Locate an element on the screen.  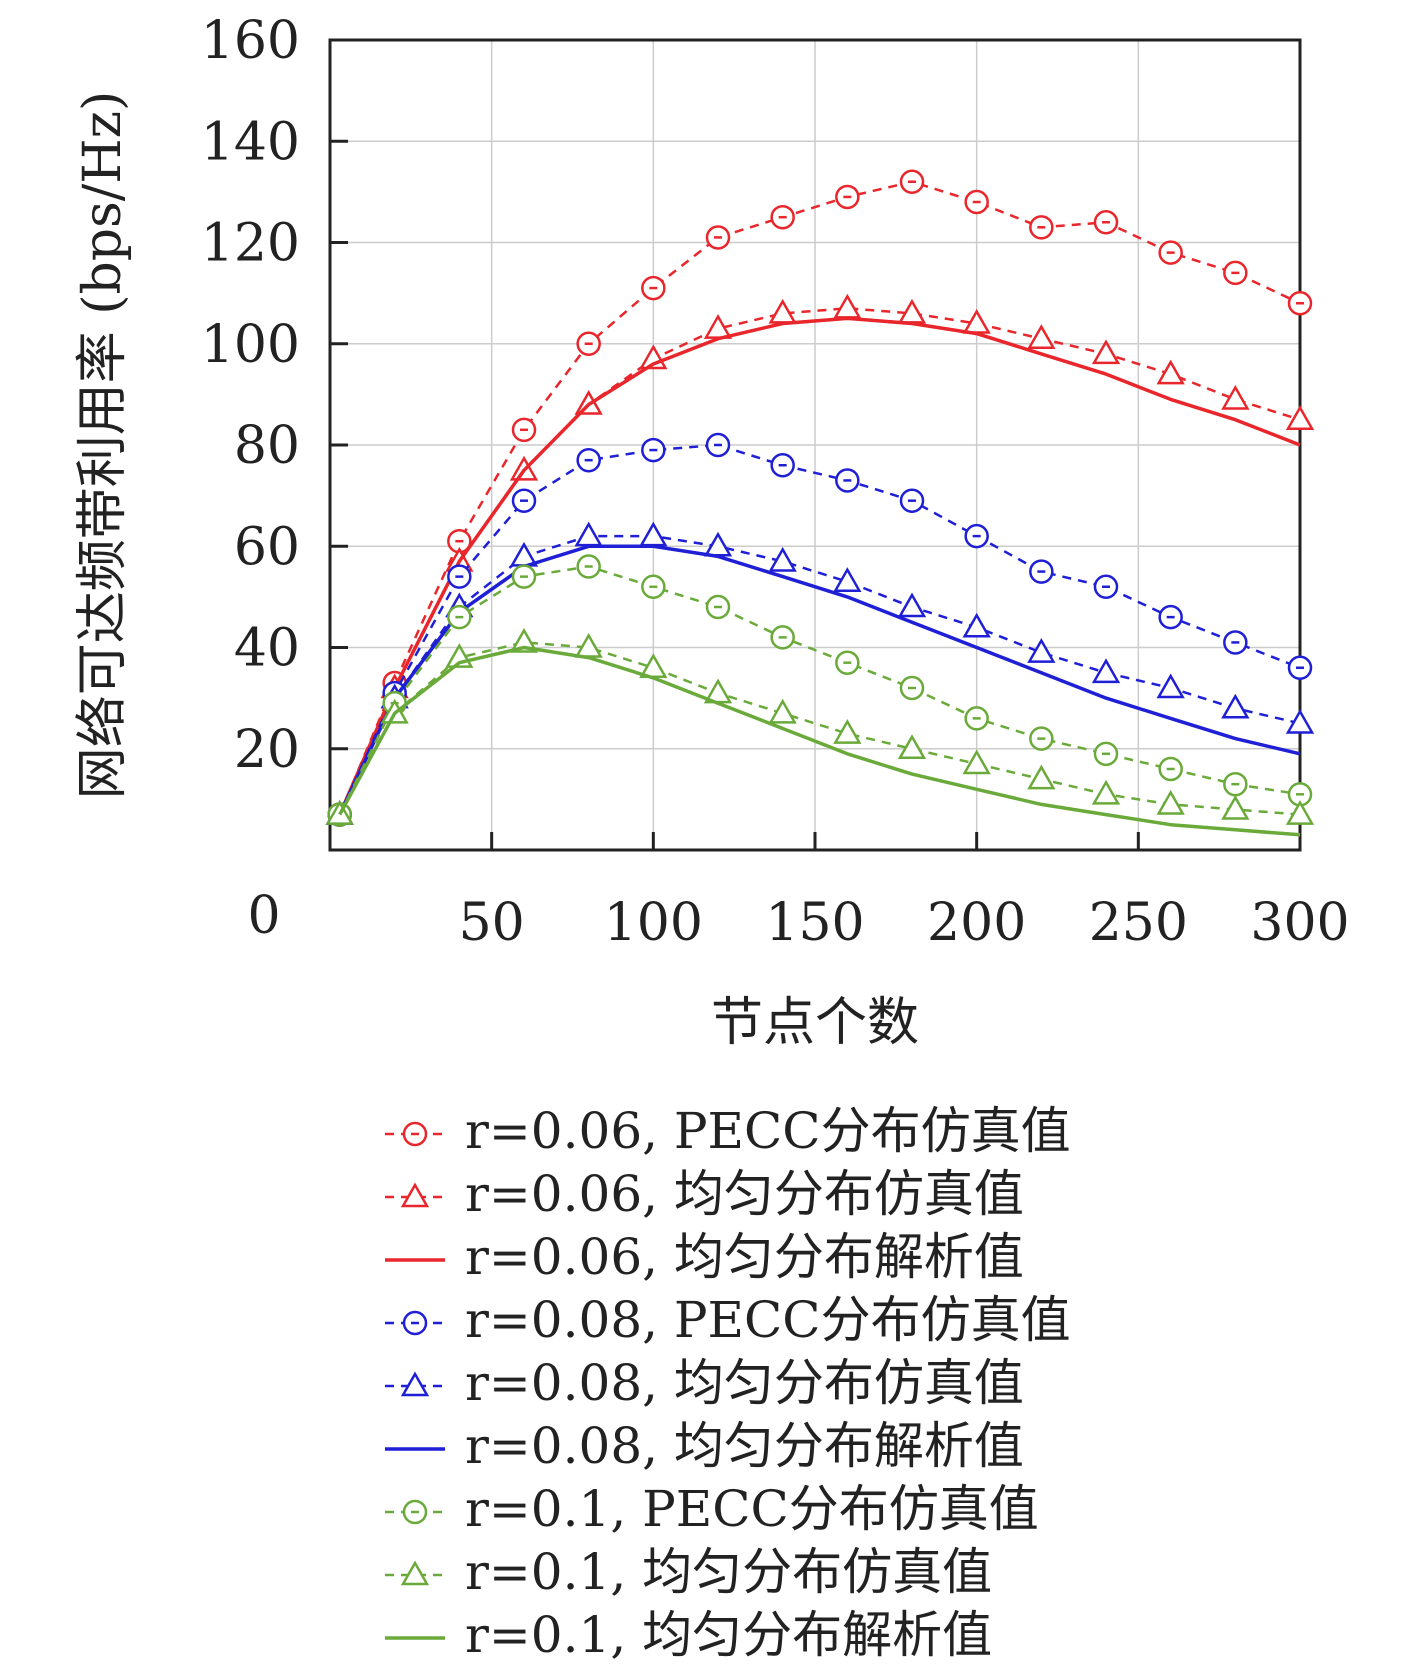
legend-label: r=0.1, 均匀分布解析值 is located at coordinates (728, 1635).